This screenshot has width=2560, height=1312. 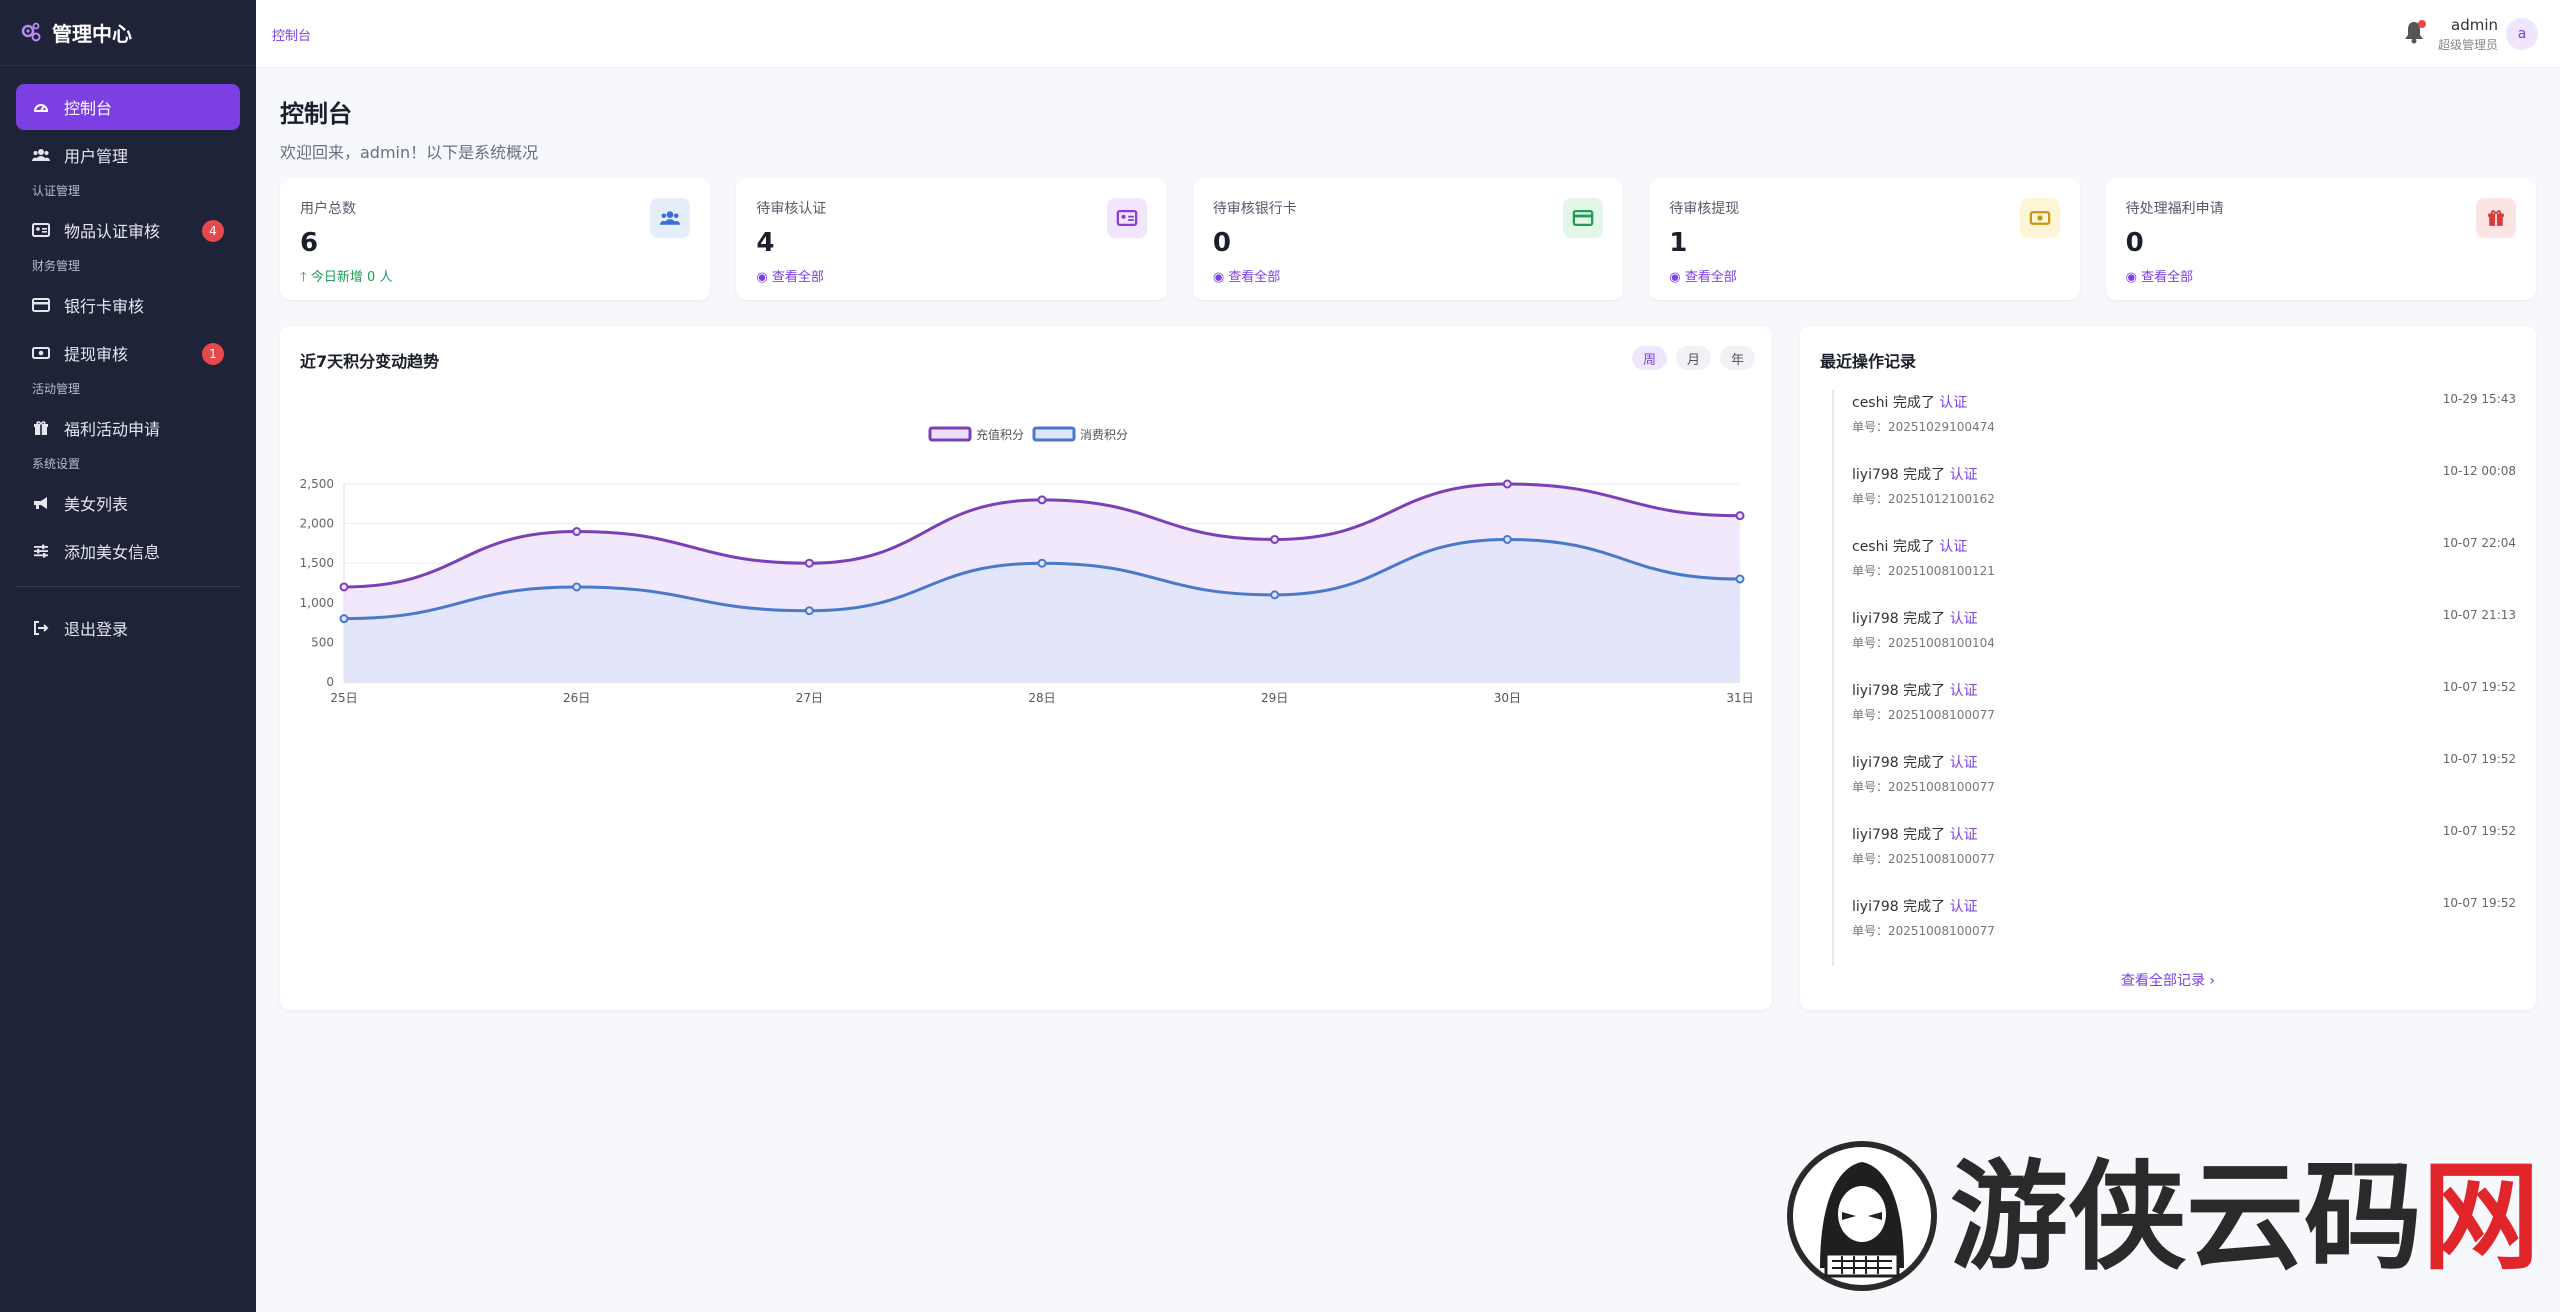 What do you see at coordinates (2245, 1217) in the screenshot?
I see `watermark-text: 游侠云码网` at bounding box center [2245, 1217].